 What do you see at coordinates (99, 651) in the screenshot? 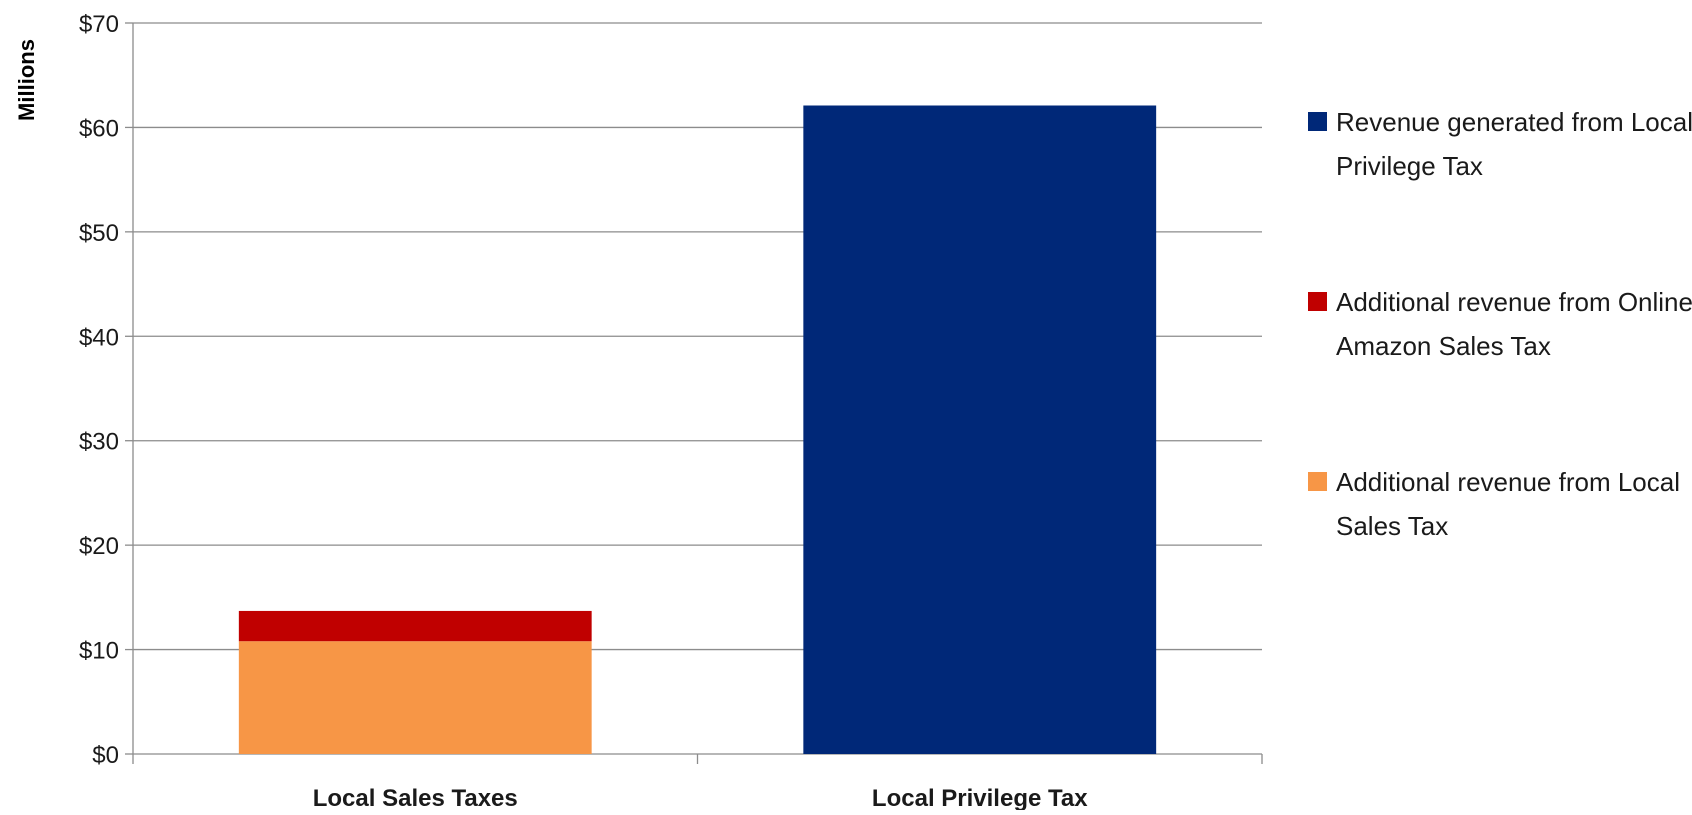
I see `y-tick-label: $10` at bounding box center [99, 651].